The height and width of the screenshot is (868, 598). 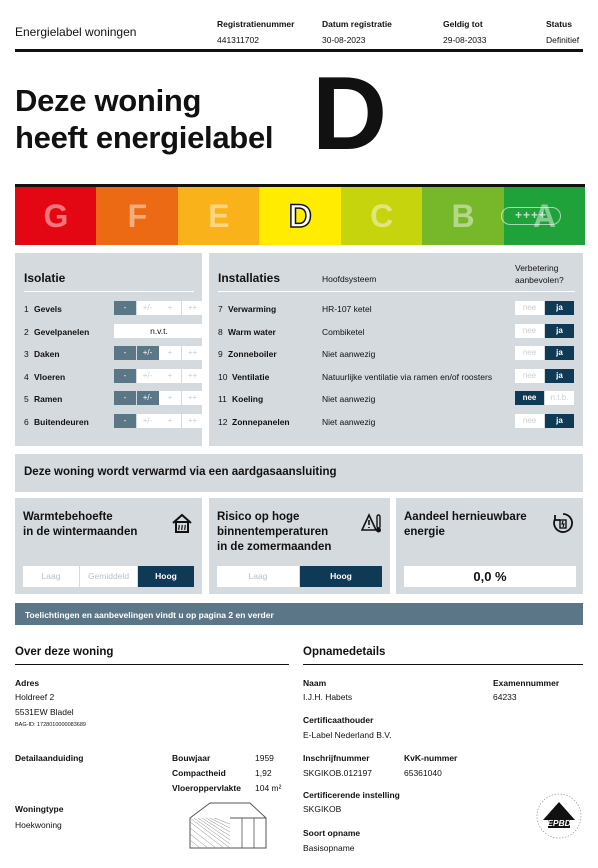 I want to click on risico-hoog: Hoog, so click(x=341, y=576).